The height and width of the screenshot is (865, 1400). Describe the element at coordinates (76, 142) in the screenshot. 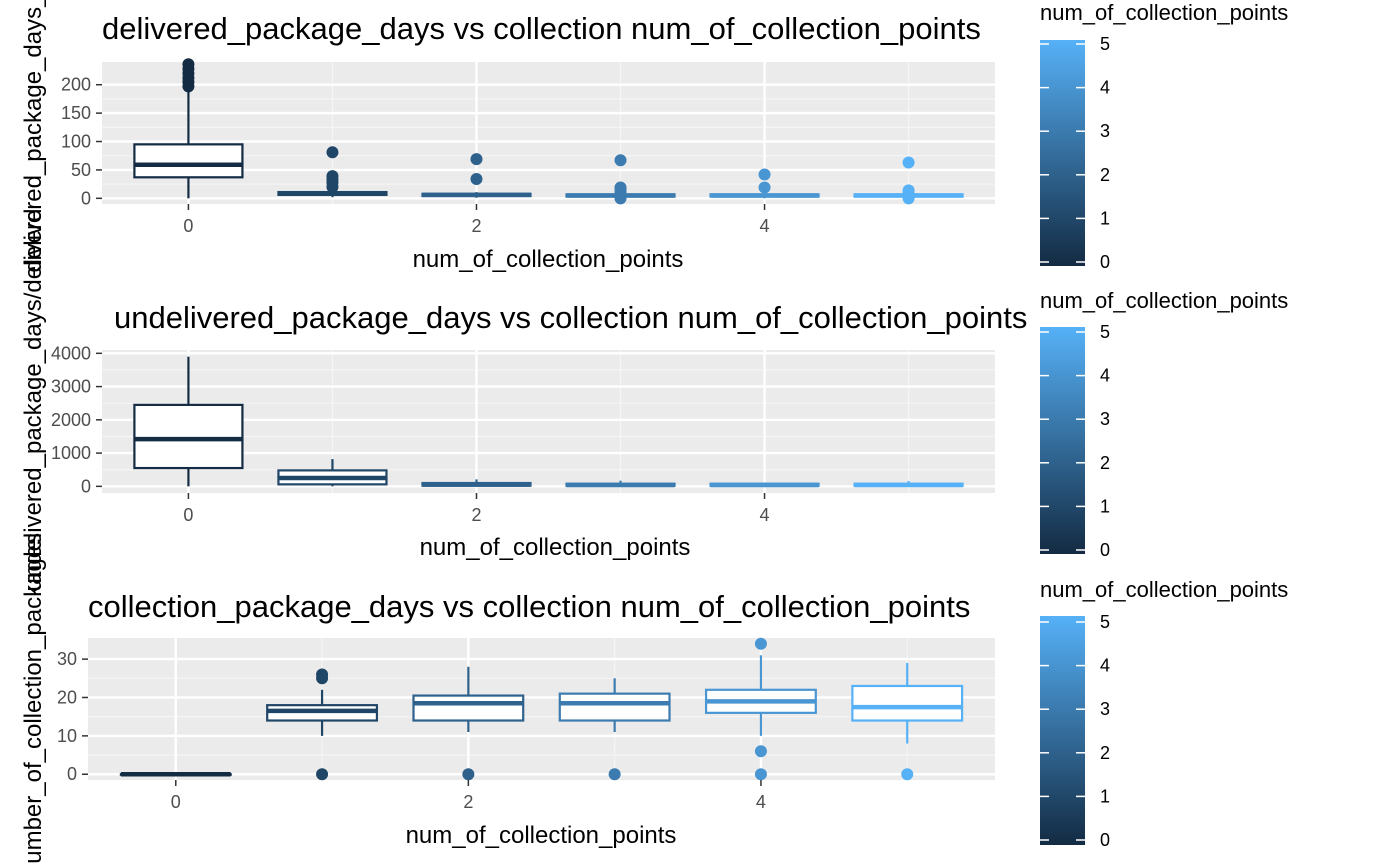

I see `y-tick-label: 100` at that location.